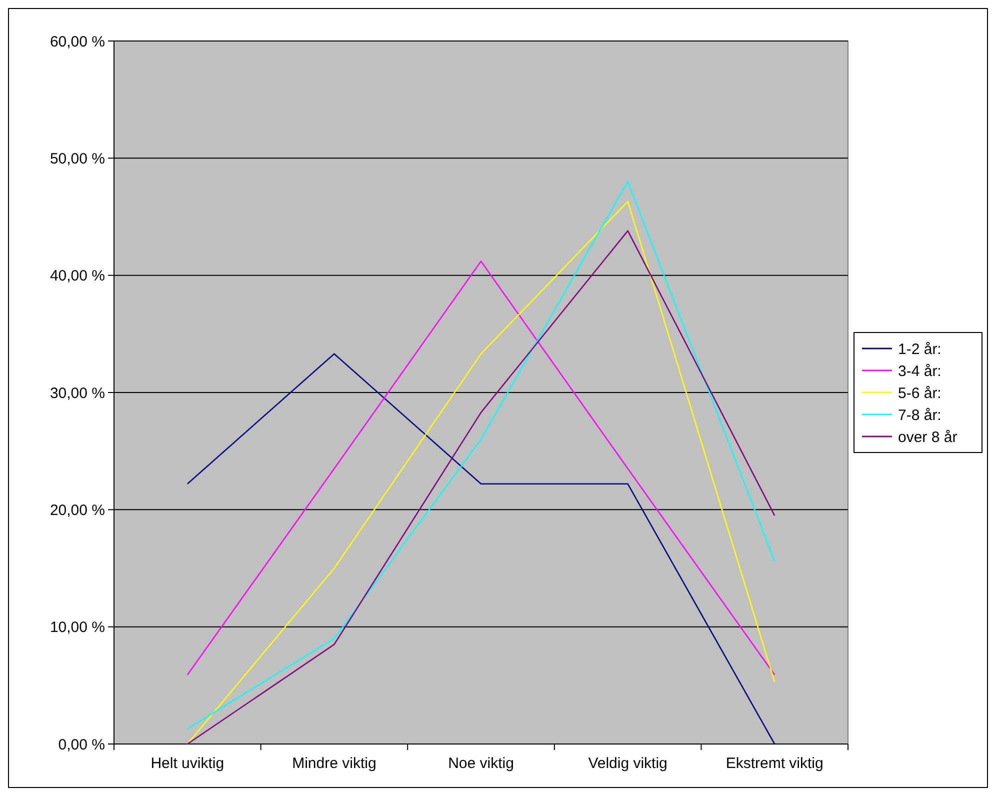 The height and width of the screenshot is (796, 996). What do you see at coordinates (920, 415) in the screenshot?
I see `legend-label: 7-8 år:` at bounding box center [920, 415].